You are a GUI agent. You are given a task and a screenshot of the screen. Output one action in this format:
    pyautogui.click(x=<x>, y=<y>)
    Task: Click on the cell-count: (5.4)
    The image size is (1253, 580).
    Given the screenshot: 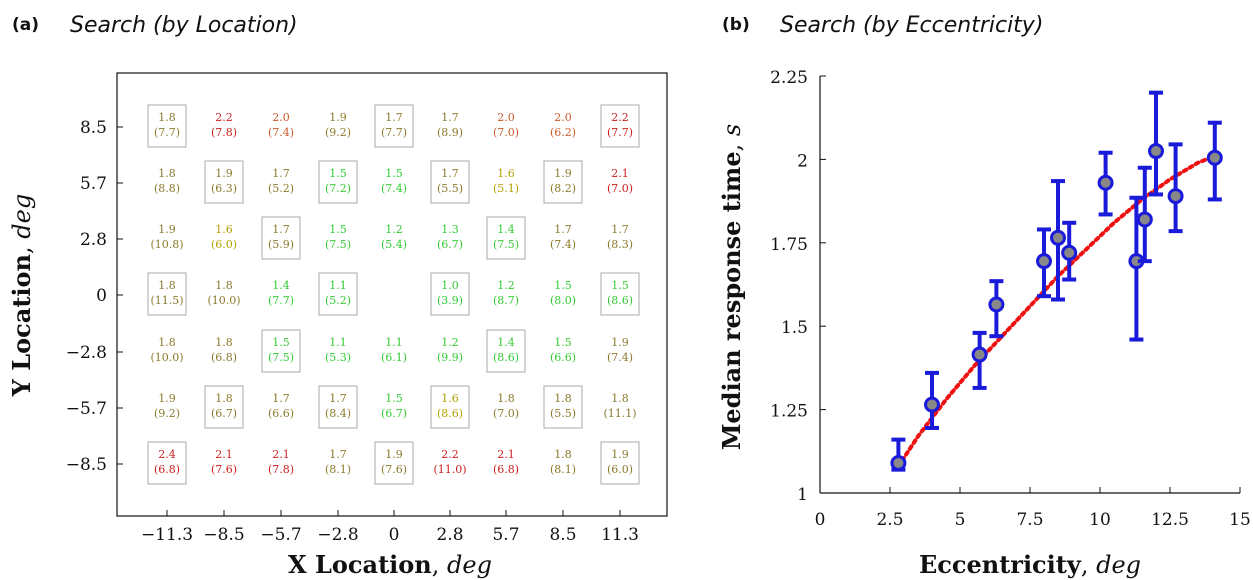 What is the action you would take?
    pyautogui.click(x=394, y=244)
    